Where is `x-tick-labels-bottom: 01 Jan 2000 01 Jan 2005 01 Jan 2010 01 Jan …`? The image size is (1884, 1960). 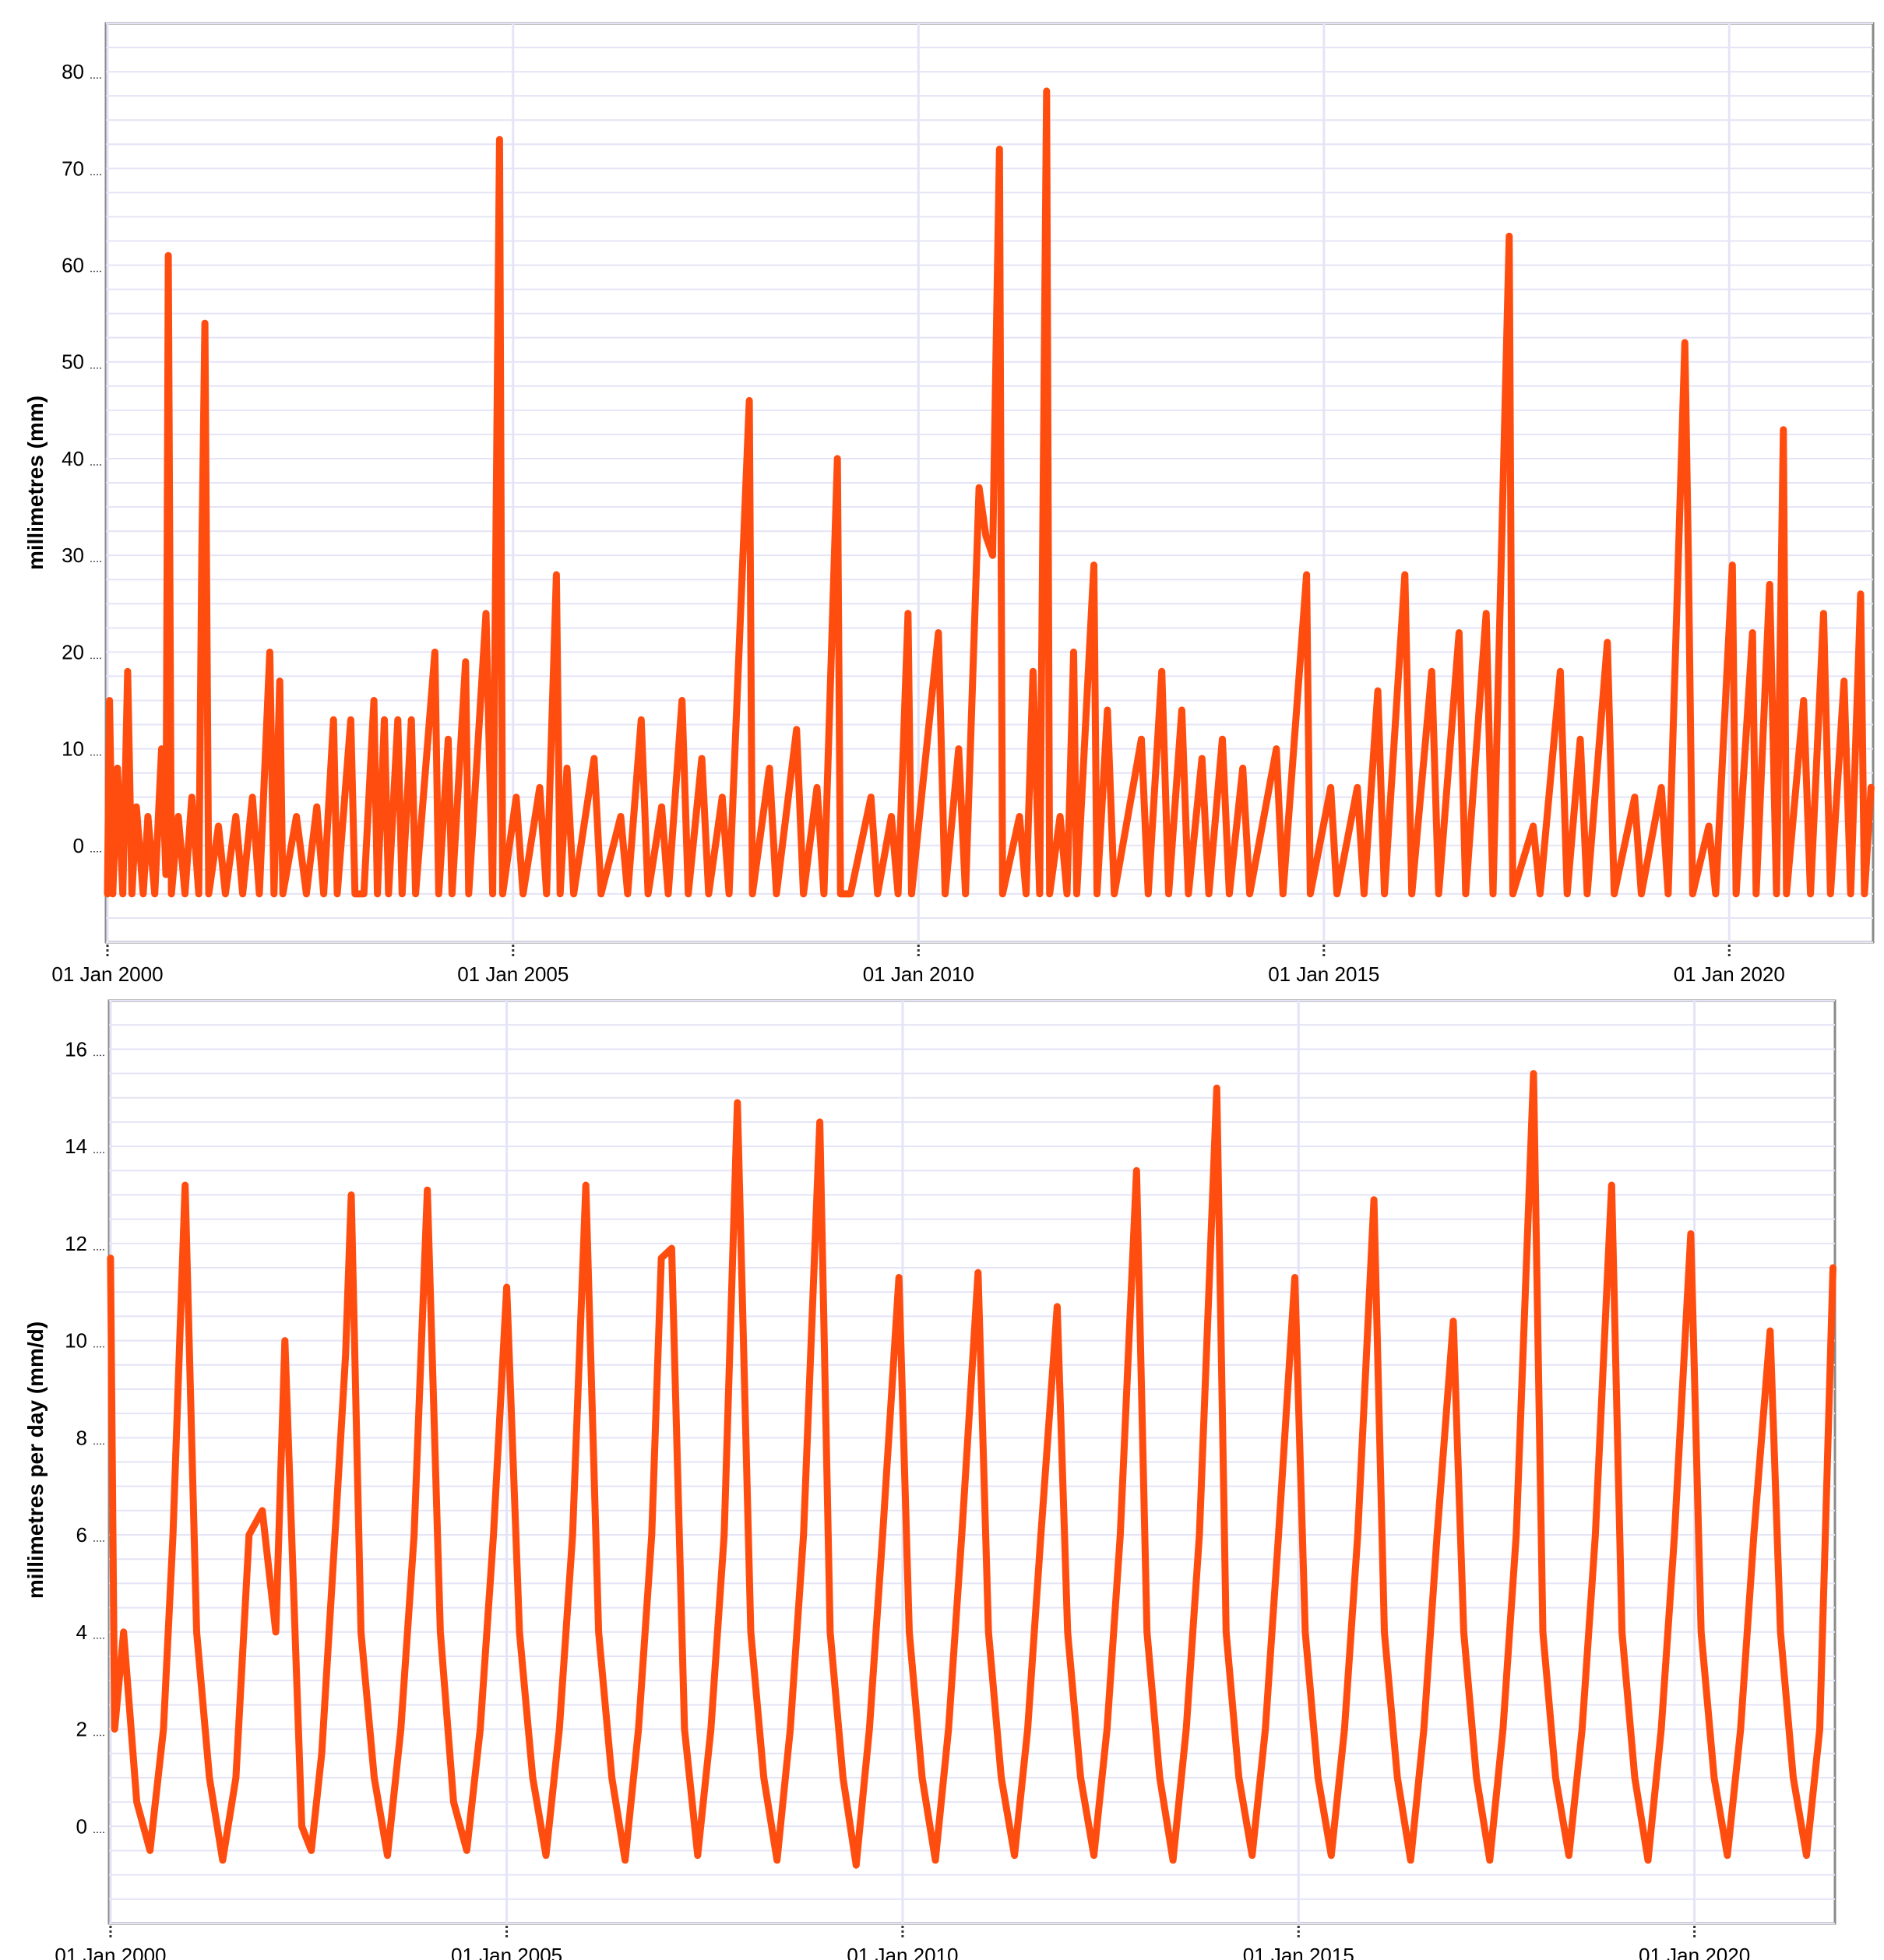
x-tick-labels-bottom: 01 Jan 2000 01 Jan 2005 01 Jan 2010 01 Jan … is located at coordinates (903, 1943).